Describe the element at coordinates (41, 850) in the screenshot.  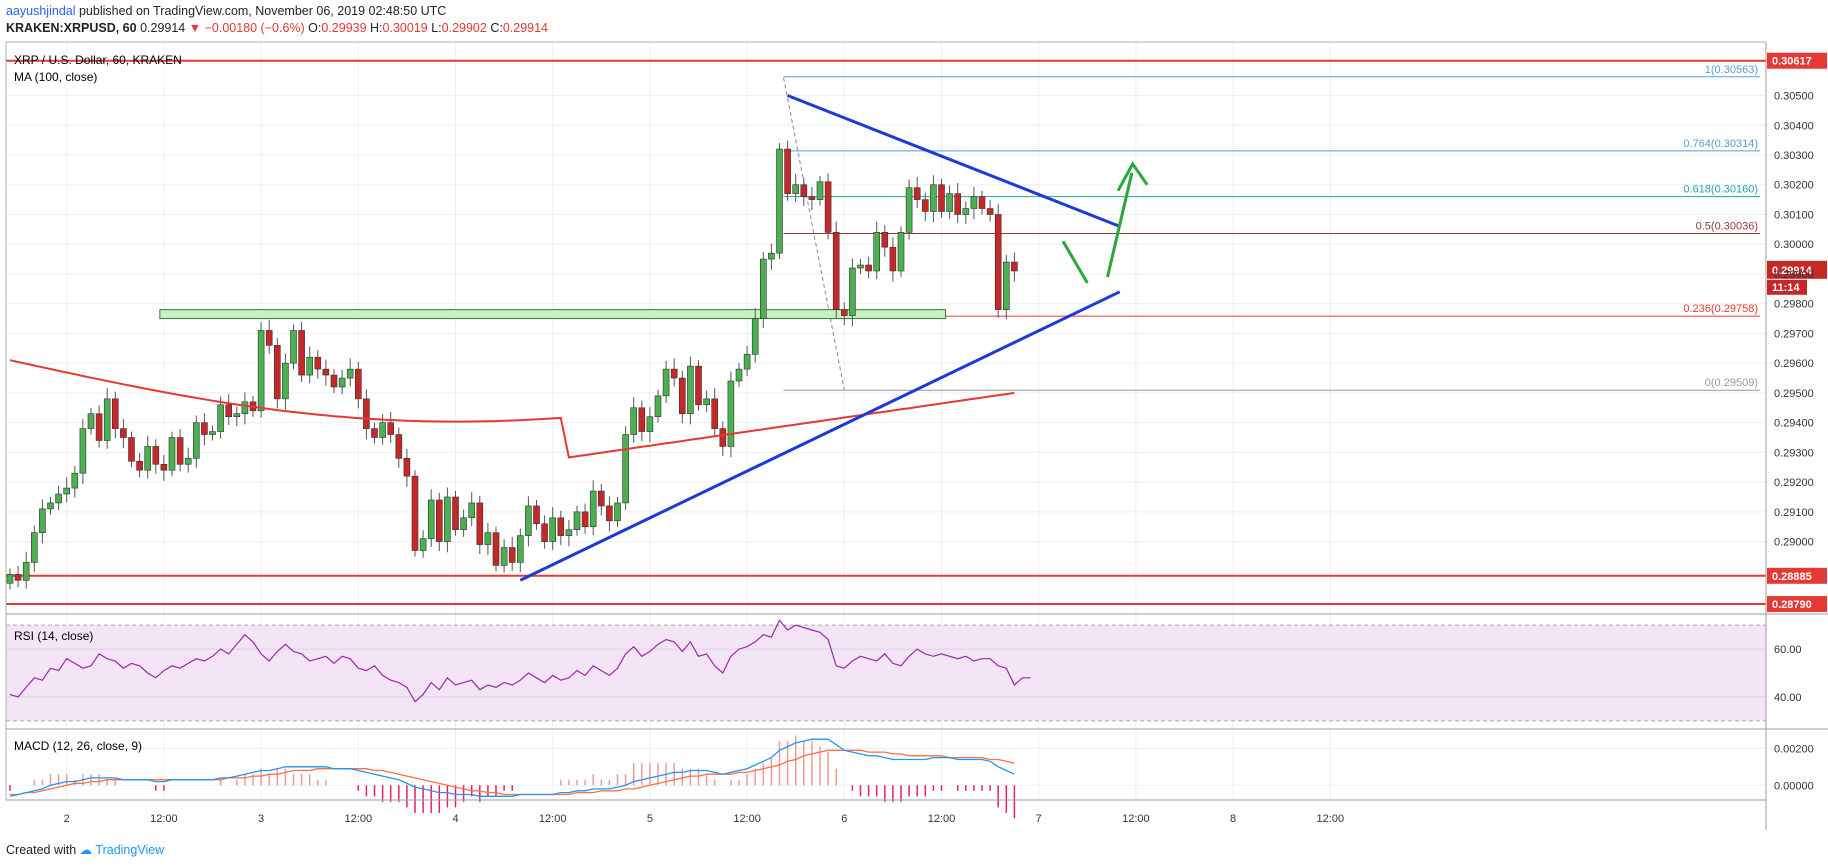
I see `created-with: Created with` at that location.